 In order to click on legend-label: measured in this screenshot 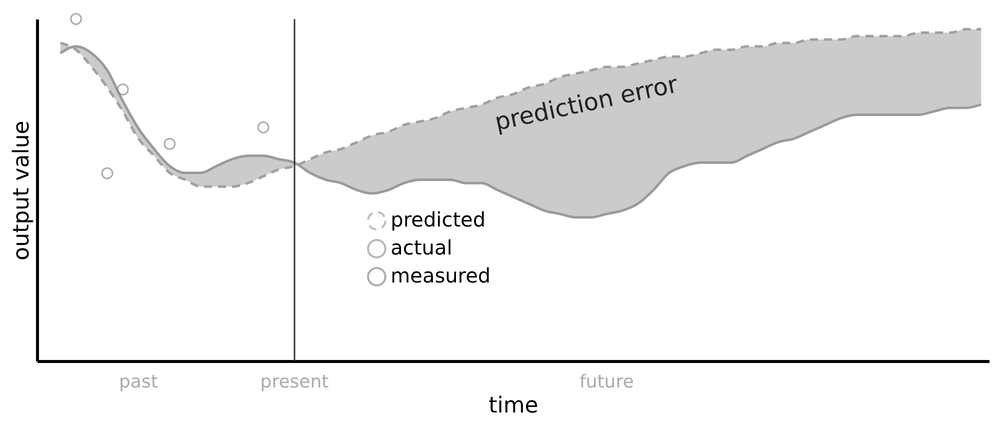, I will do `click(440, 276)`.